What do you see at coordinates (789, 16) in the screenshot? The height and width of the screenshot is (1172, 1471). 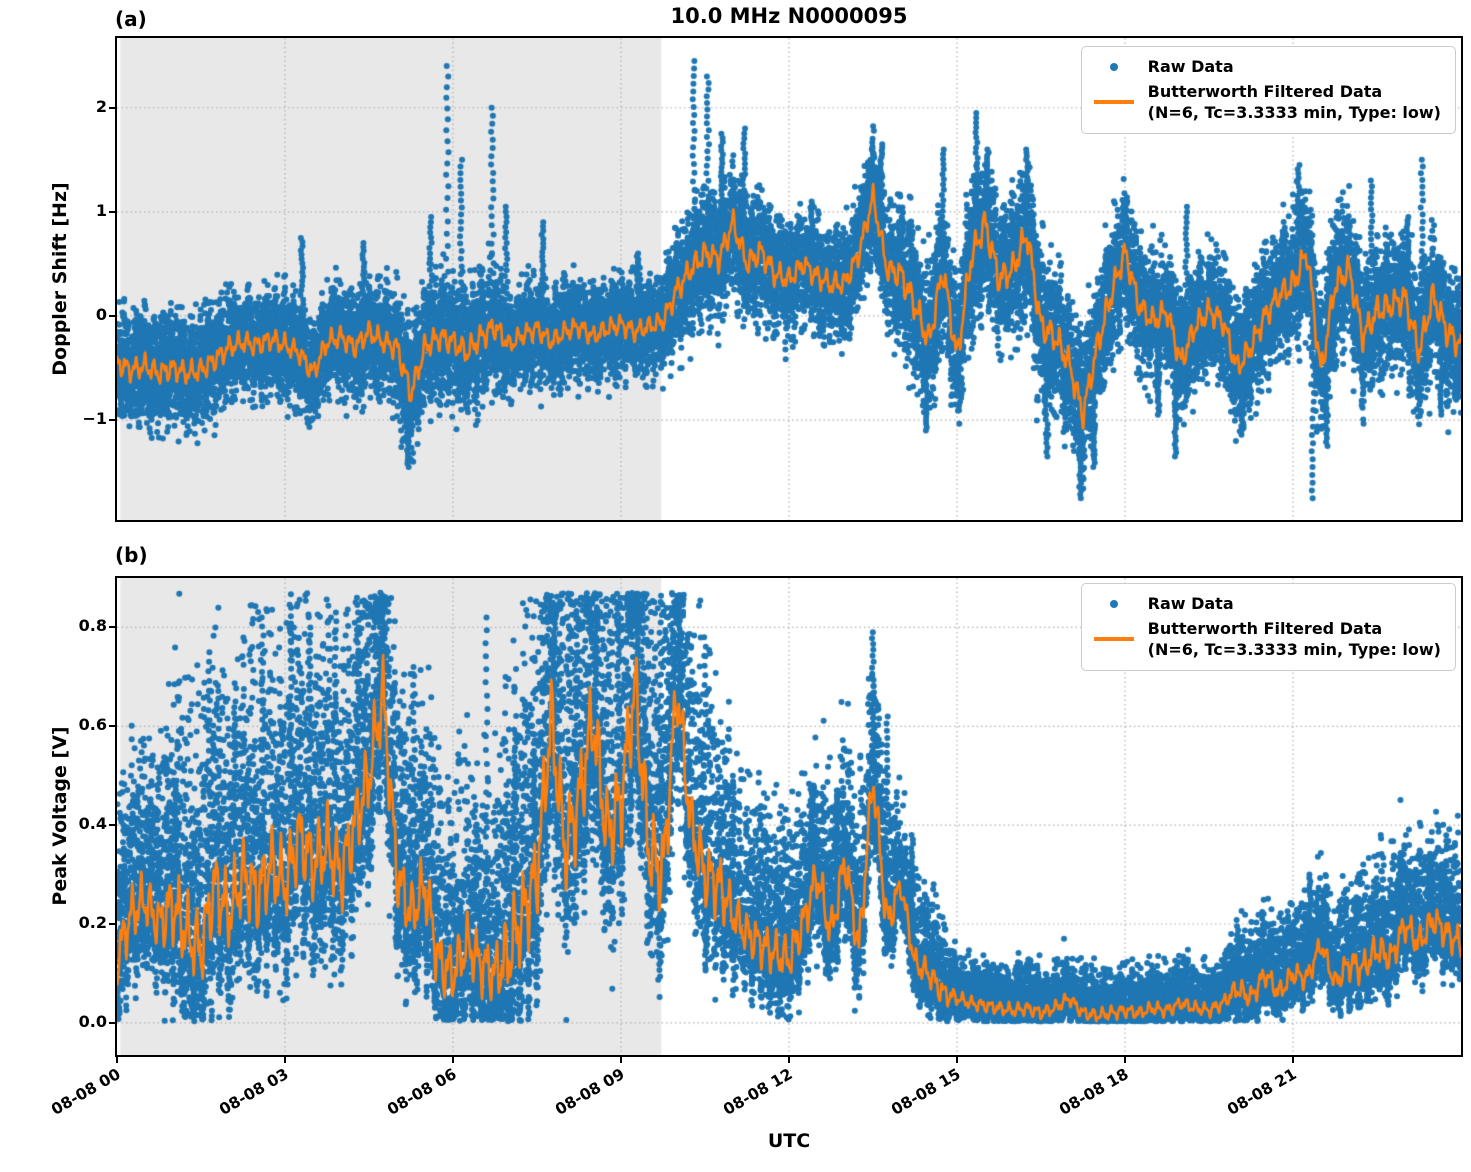 I see `figure-title: 10.0 MHz N0000095` at bounding box center [789, 16].